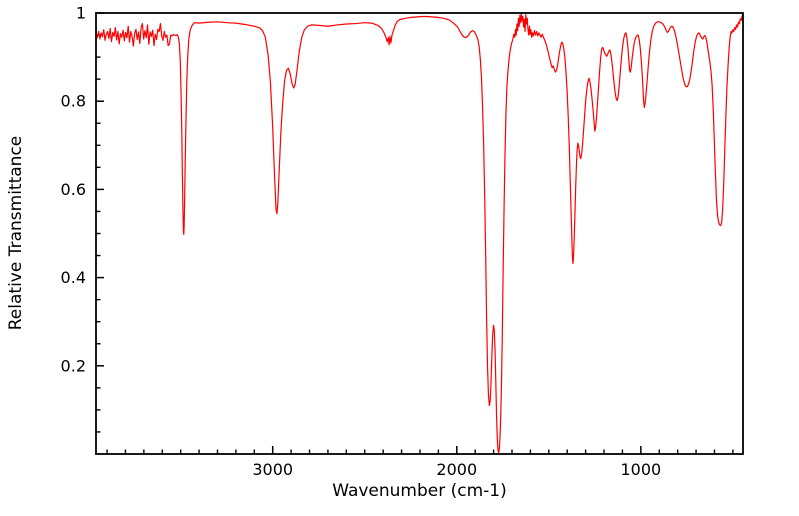 The width and height of the screenshot is (799, 516). I want to click on x-tick-label: 1000, so click(640, 469).